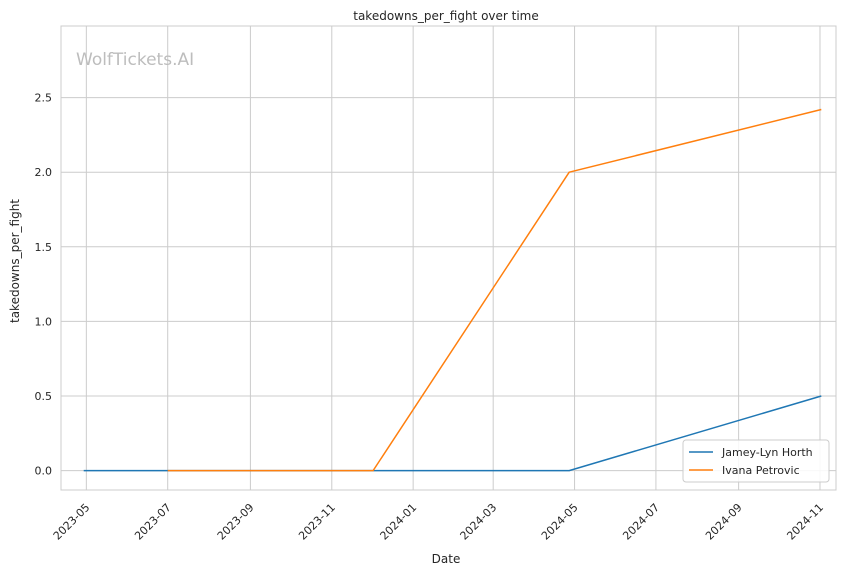  What do you see at coordinates (44, 172) in the screenshot?
I see `y-tick-label: 2.0` at bounding box center [44, 172].